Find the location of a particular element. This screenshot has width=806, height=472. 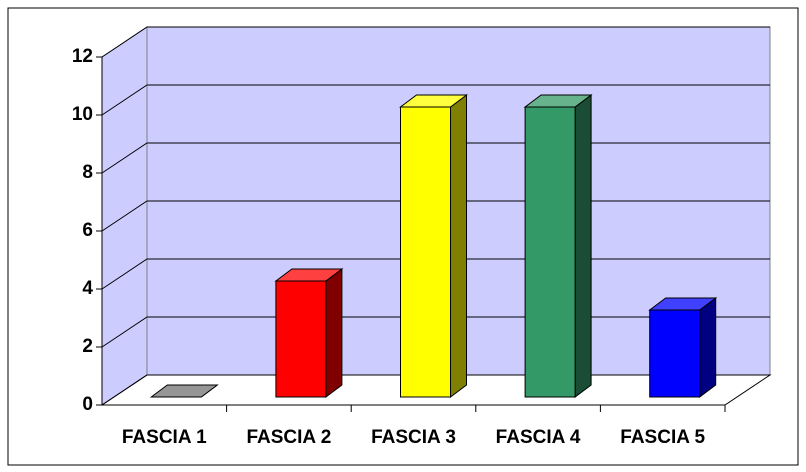

y-tick-label: 2 is located at coordinates (87, 346).